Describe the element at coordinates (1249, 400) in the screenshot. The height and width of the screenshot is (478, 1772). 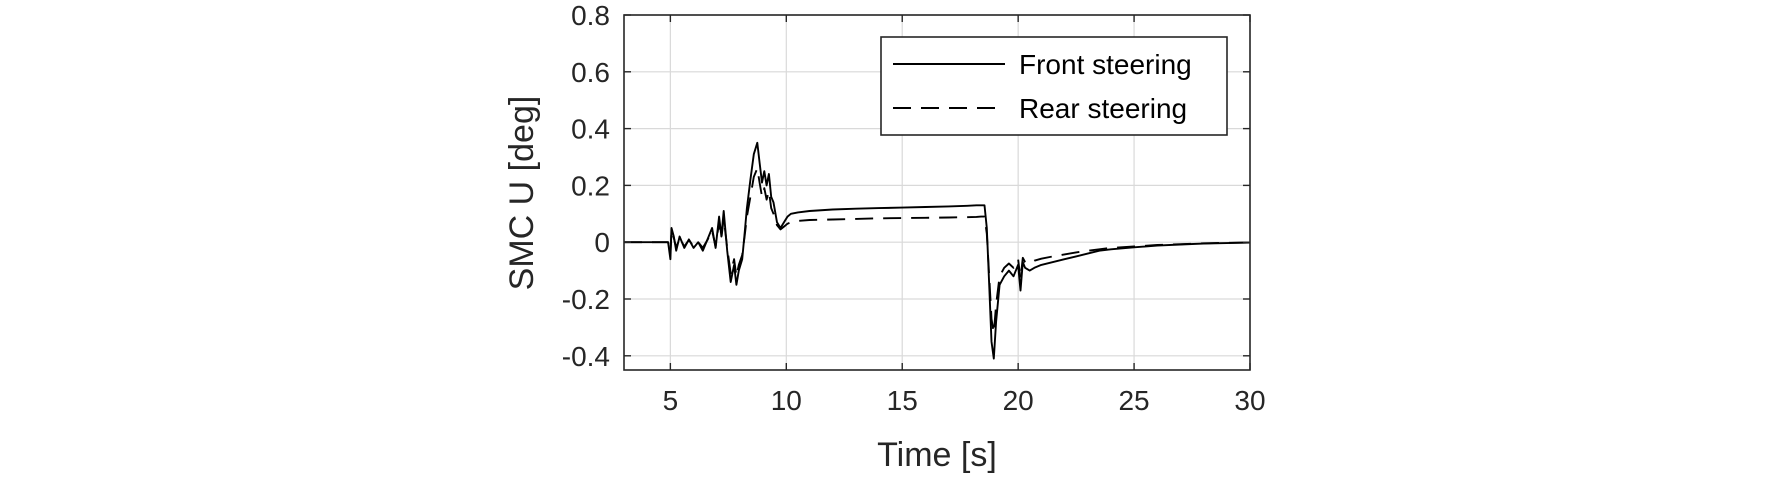
I see `x-tick-label: 30` at that location.